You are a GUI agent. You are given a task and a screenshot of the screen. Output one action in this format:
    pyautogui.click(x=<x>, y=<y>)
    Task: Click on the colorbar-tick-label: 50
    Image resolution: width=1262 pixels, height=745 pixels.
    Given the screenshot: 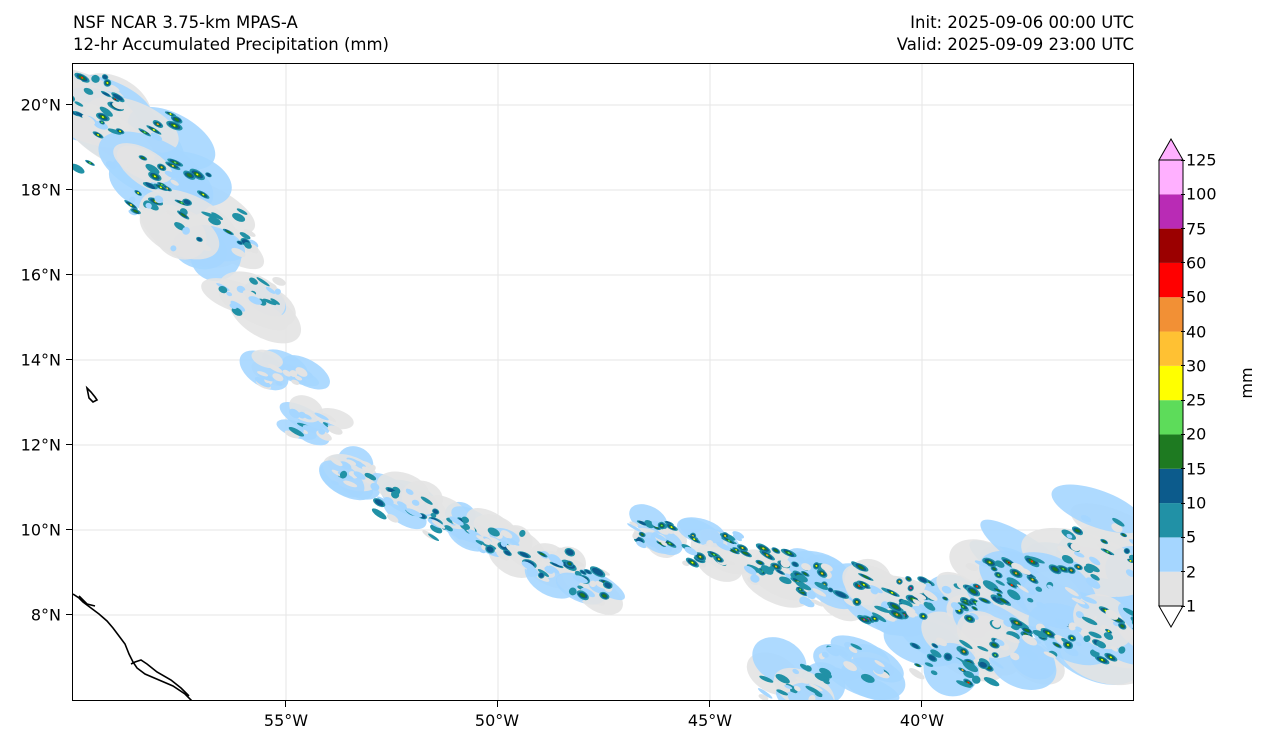 What is the action you would take?
    pyautogui.click(x=1196, y=297)
    